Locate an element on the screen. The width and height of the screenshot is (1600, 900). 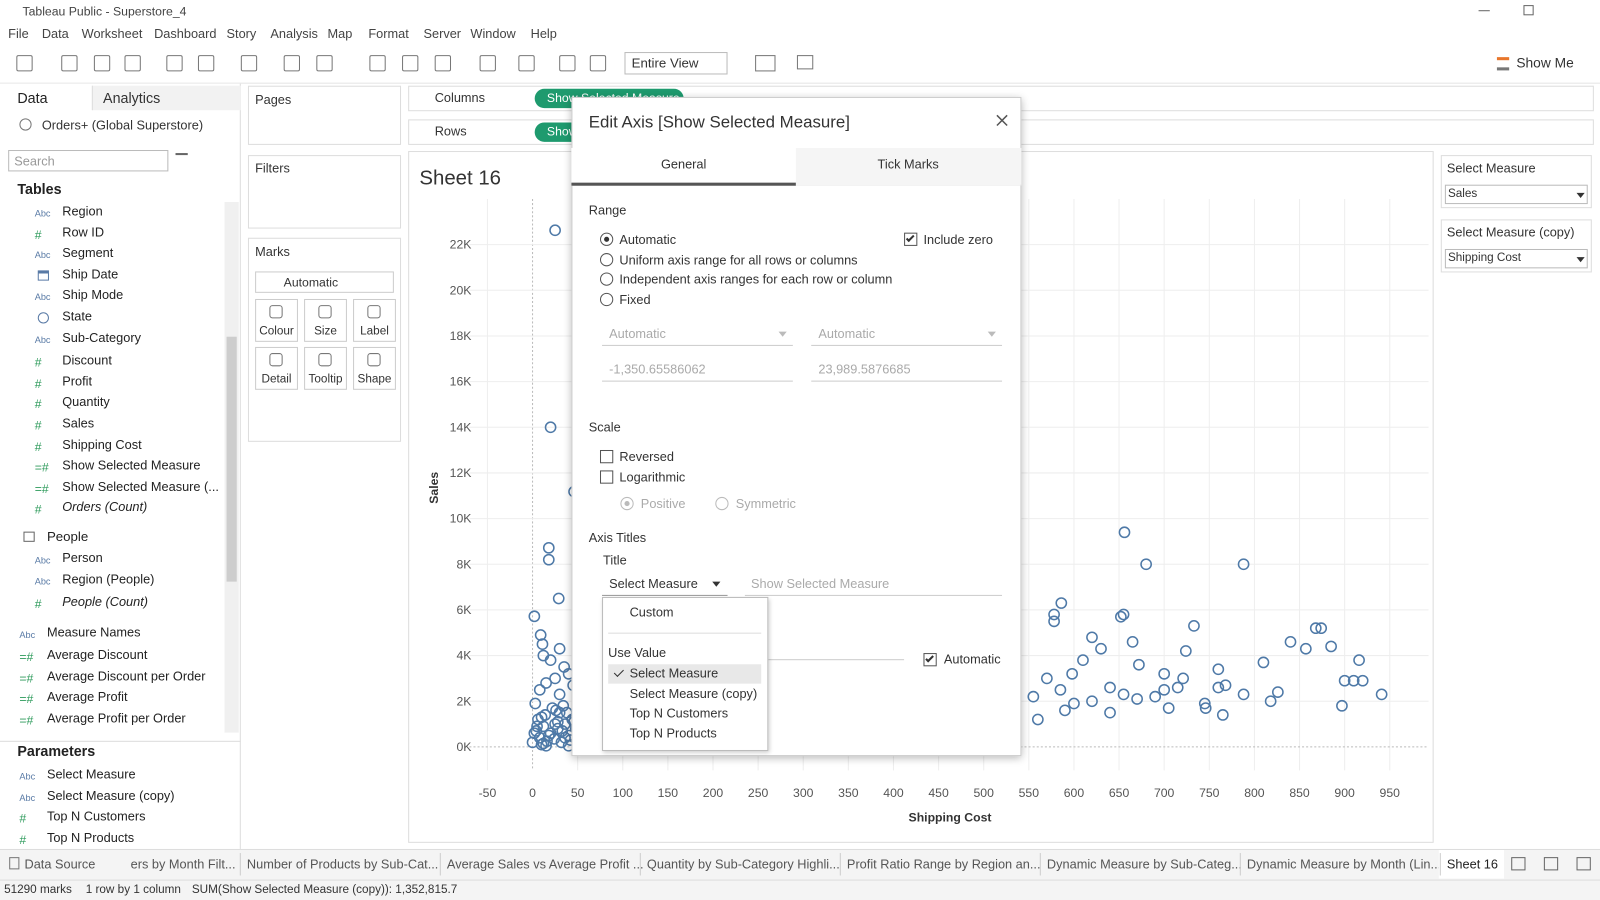
menu-item: Map is located at coordinates (340, 33).